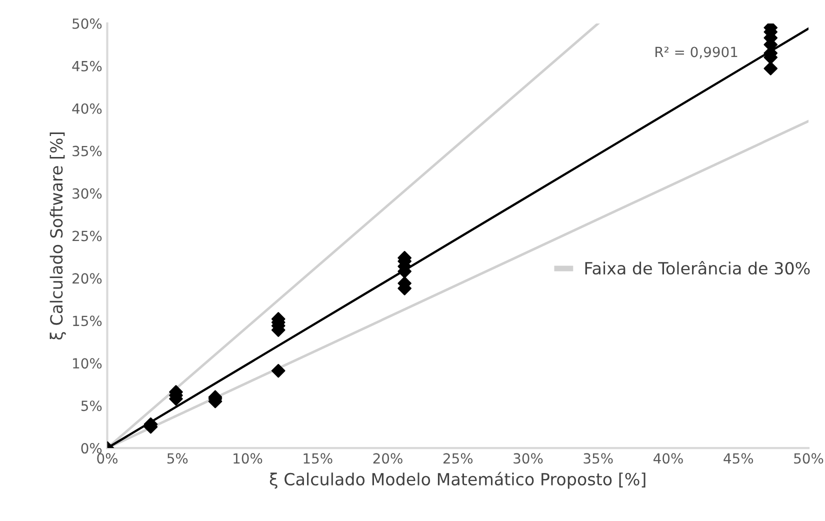 Image resolution: width=825 pixels, height=521 pixels. I want to click on x-tick-label: 45%, so click(739, 458).